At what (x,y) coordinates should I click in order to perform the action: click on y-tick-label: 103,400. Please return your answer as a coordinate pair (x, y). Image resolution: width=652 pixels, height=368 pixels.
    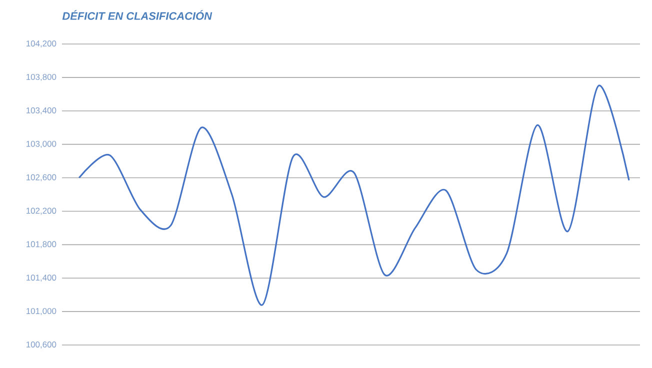
    Looking at the image, I should click on (41, 110).